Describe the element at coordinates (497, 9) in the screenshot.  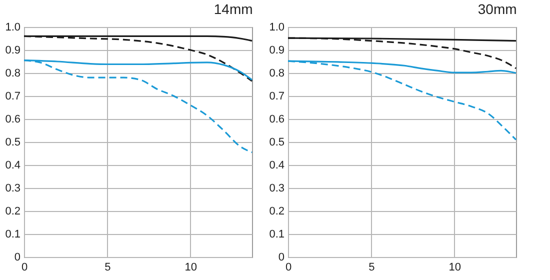
I see `chart-title: 30mm` at that location.